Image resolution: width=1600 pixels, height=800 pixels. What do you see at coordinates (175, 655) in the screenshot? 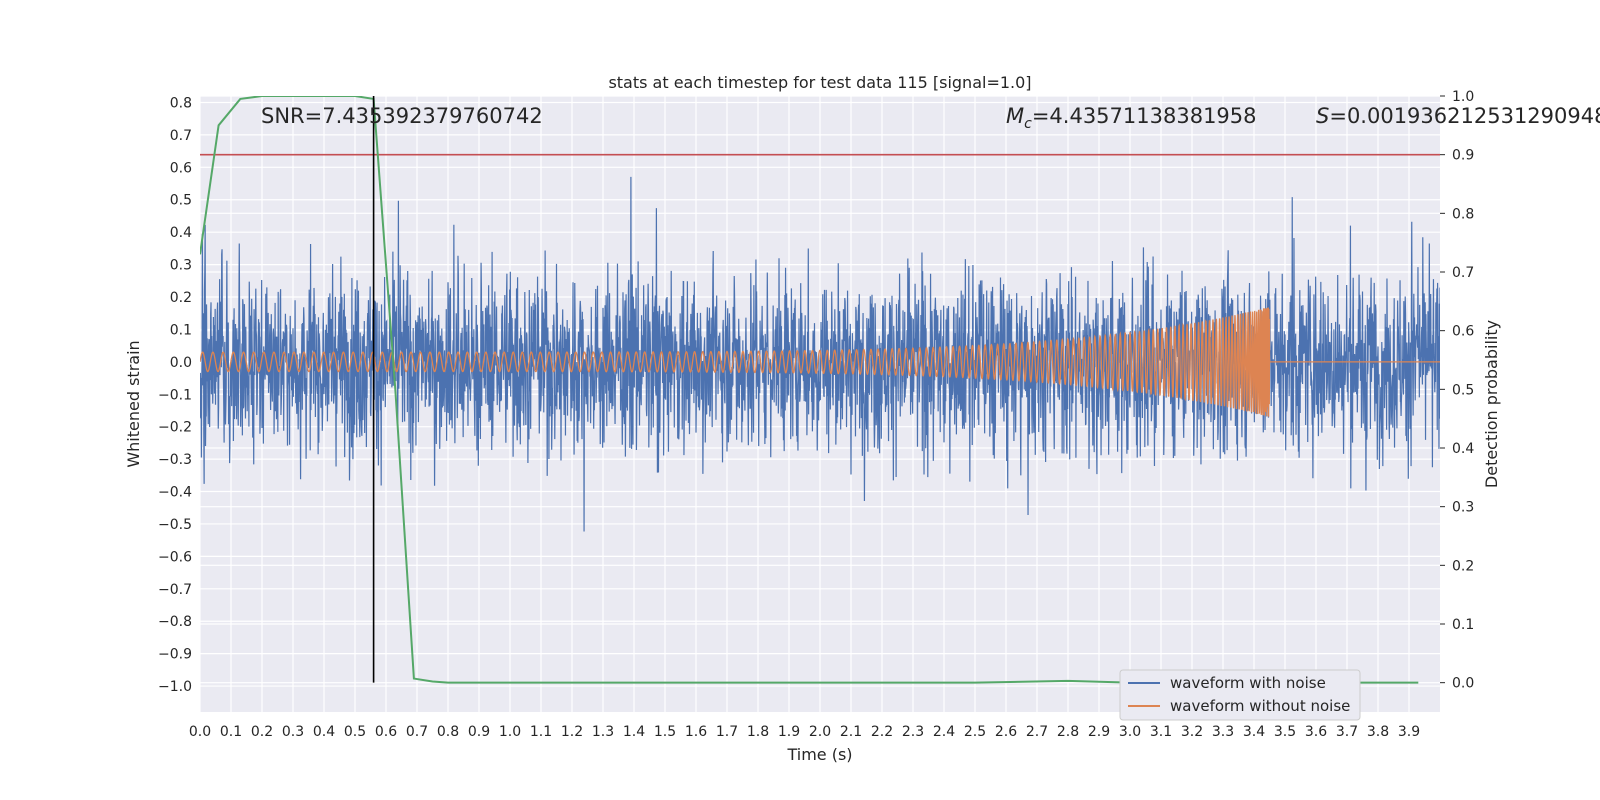
I see `y-tick-label: −0.9` at bounding box center [175, 655].